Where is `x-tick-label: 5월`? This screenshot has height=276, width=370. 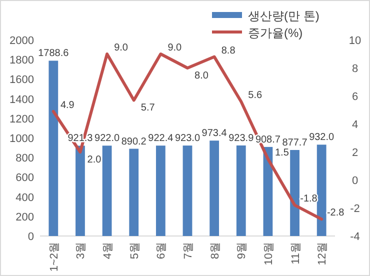 x-tick-label: 5월 is located at coordinates (134, 251).